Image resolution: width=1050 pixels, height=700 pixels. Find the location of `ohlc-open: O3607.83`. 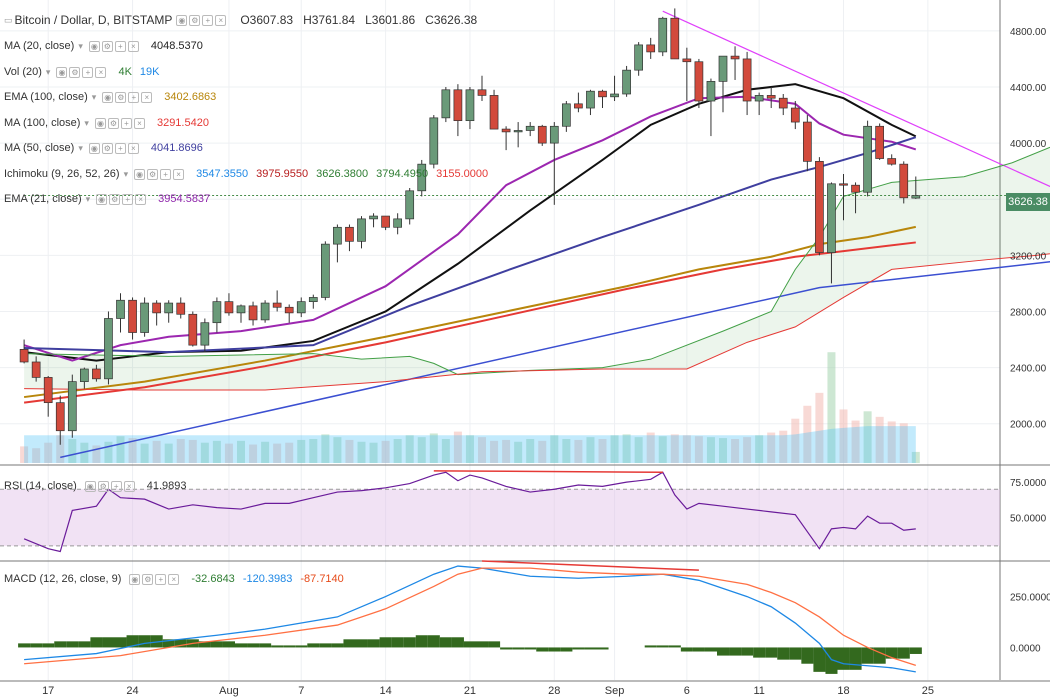

ohlc-open: O3607.83 is located at coordinates (267, 20).